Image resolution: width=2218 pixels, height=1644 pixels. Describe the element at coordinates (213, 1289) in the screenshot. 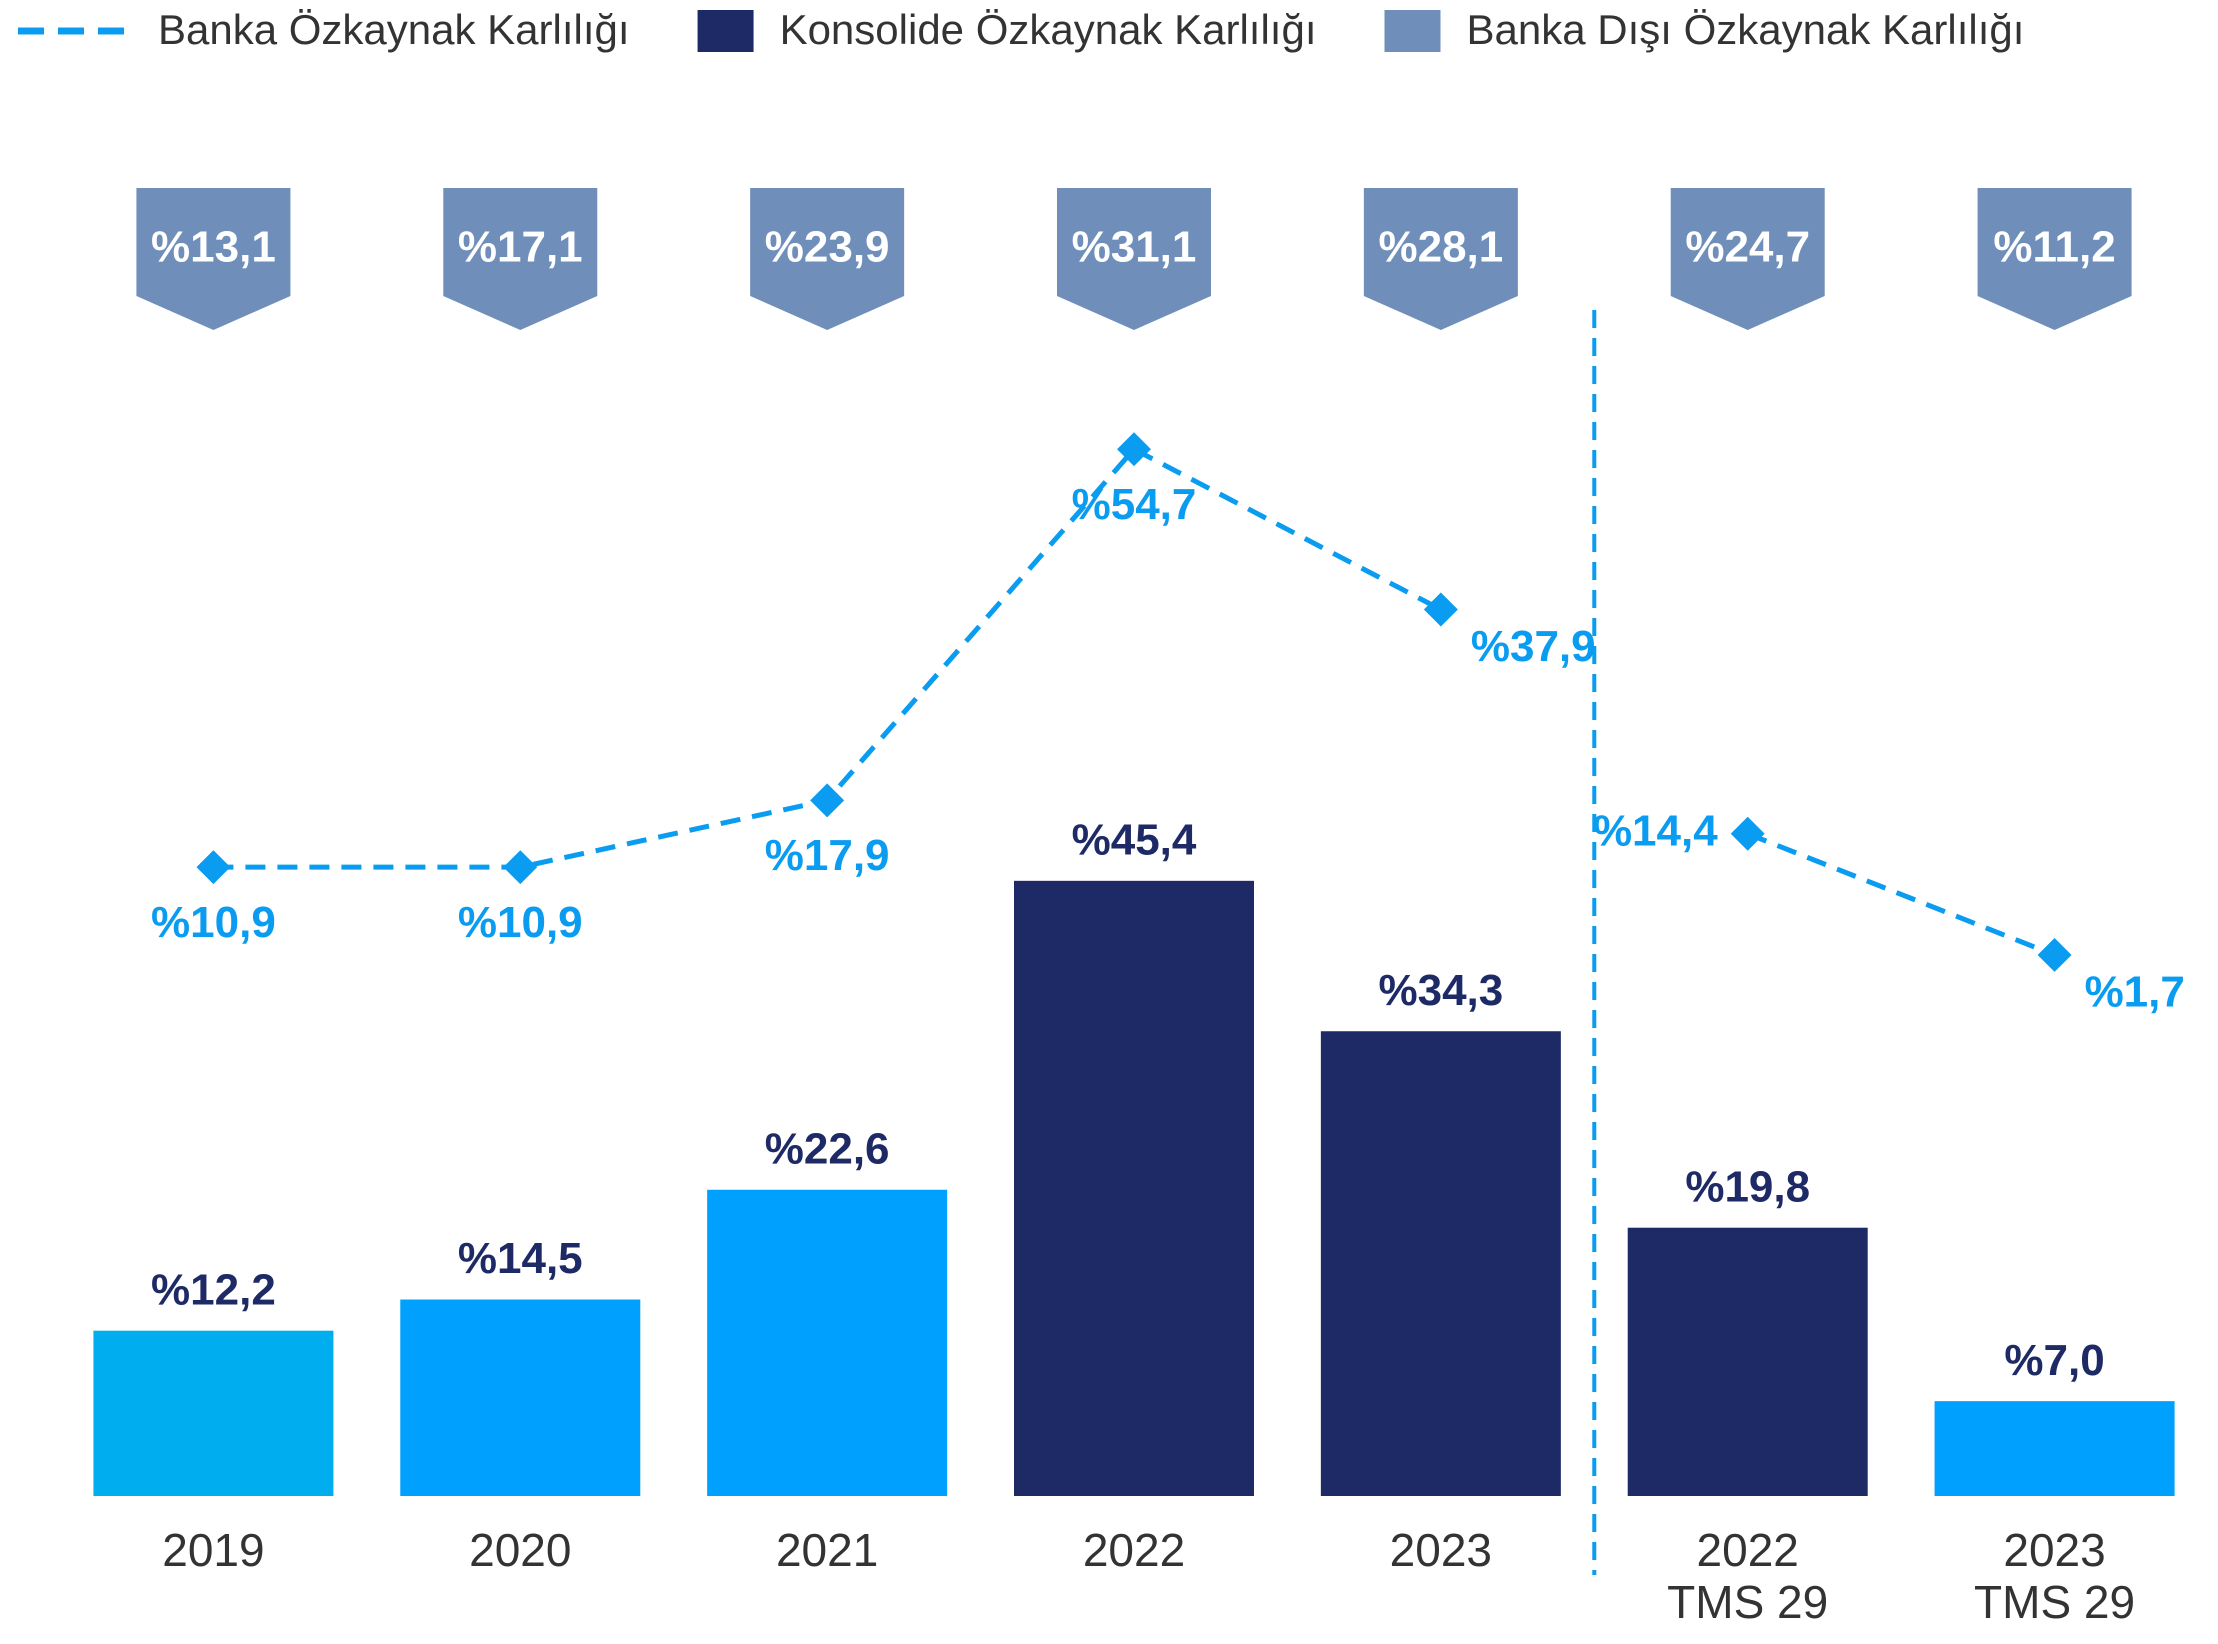

I see `bar-label: %12,2` at that location.